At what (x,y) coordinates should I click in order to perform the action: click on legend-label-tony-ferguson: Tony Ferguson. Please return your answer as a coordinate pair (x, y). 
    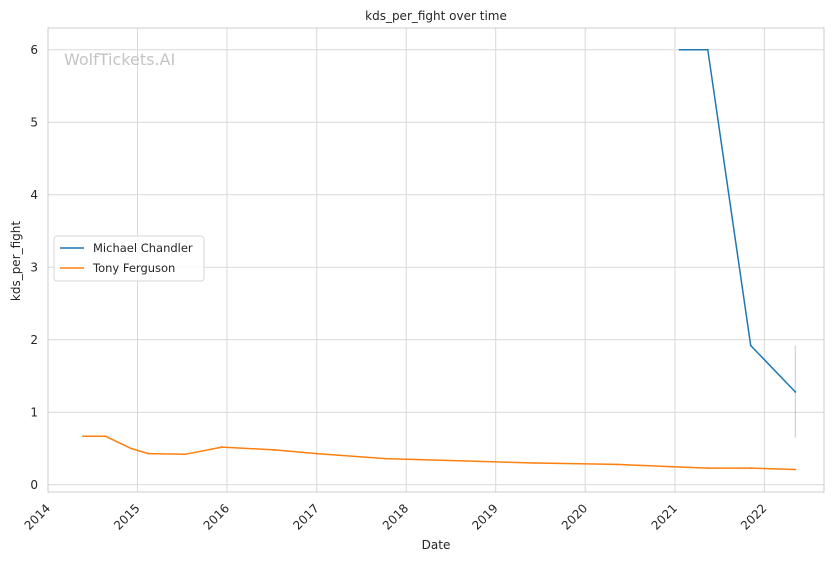
    Looking at the image, I should click on (133, 268).